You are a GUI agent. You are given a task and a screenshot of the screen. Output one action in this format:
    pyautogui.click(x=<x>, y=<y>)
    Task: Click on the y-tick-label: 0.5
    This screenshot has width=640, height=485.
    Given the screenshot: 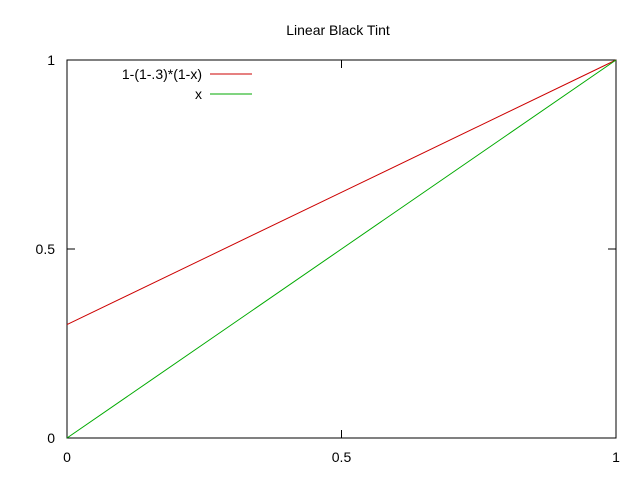 What is the action you would take?
    pyautogui.click(x=46, y=249)
    